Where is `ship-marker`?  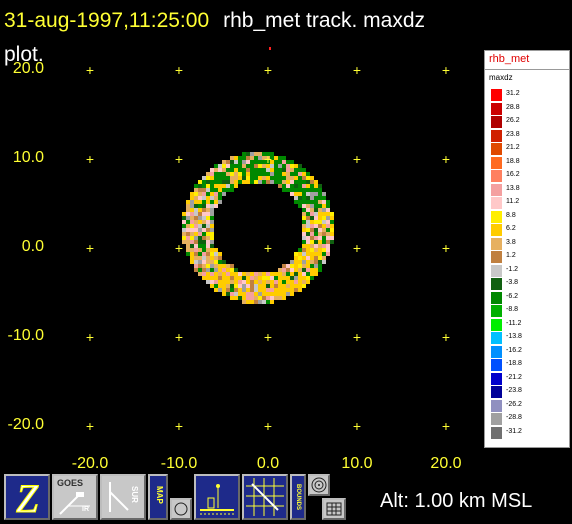 ship-marker is located at coordinates (270, 48).